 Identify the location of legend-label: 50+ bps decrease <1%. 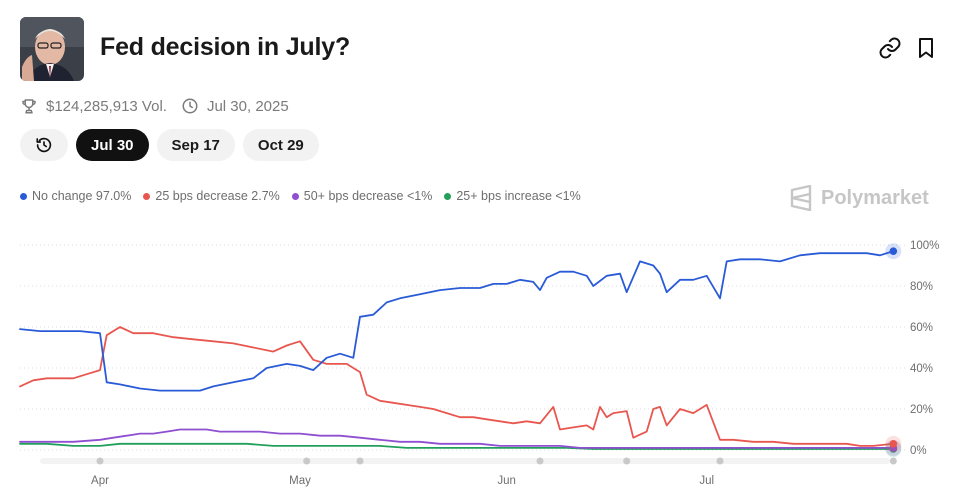
(368, 196).